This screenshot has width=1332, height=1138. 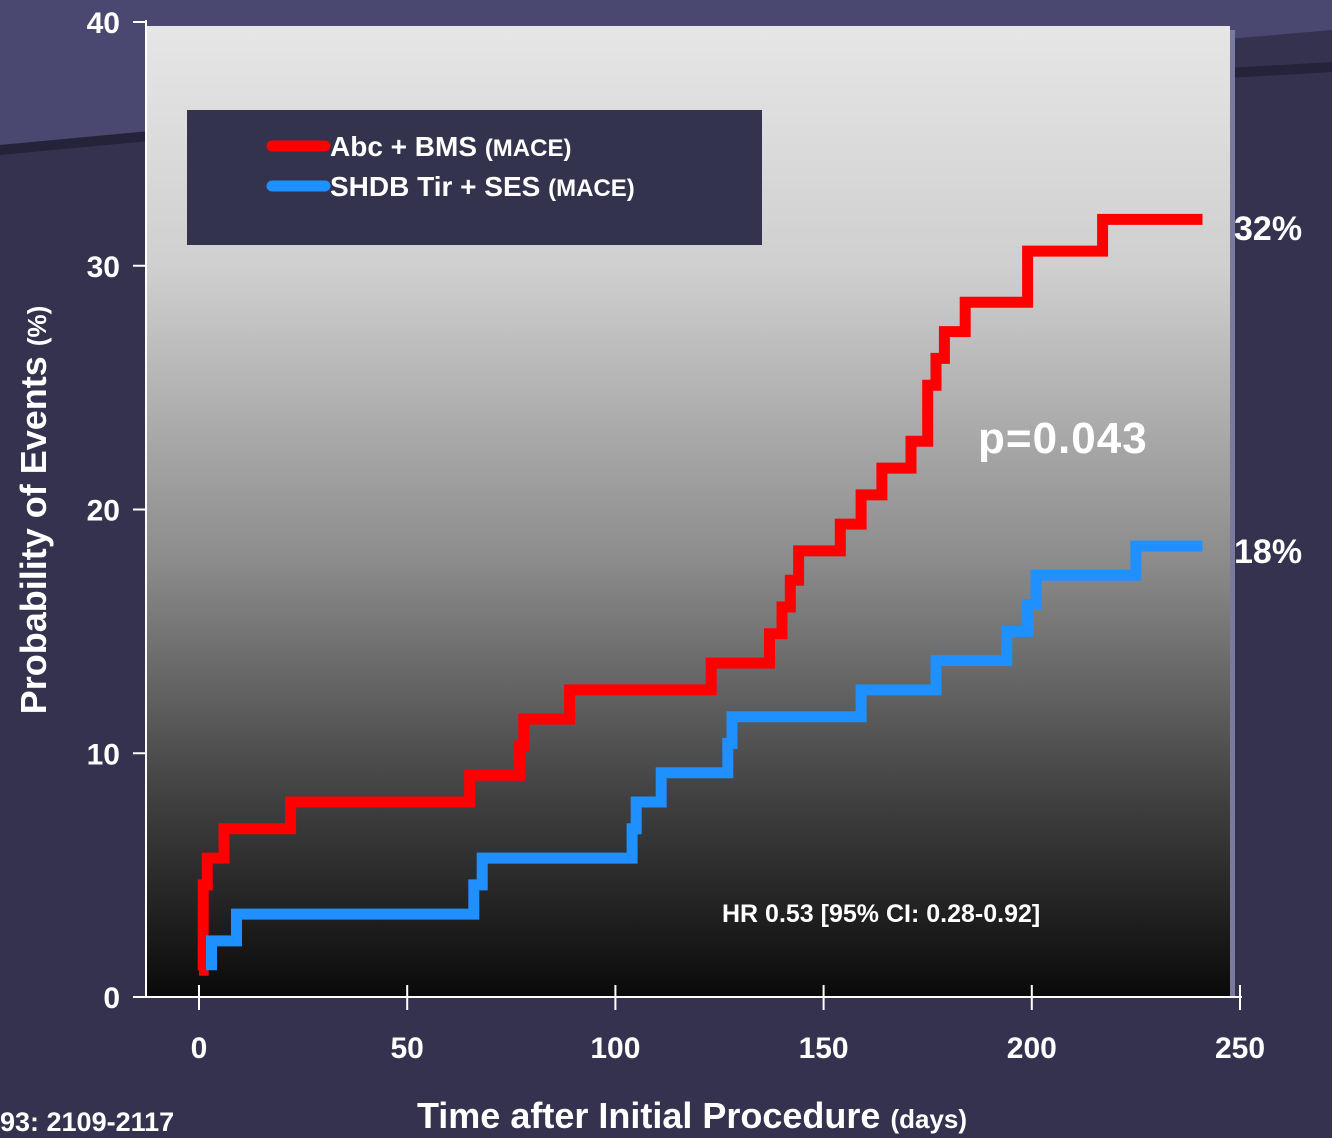 I want to click on y-tick-label: 40, so click(x=103, y=23).